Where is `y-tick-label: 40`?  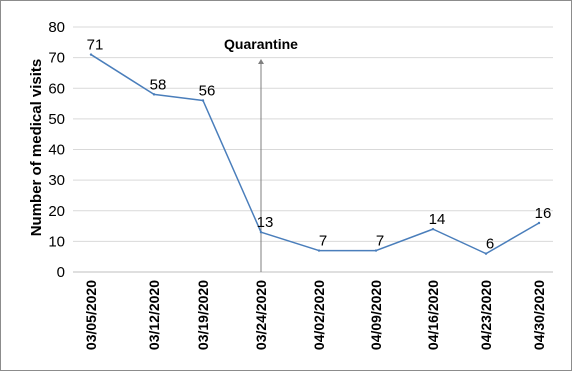 y-tick-label: 40 is located at coordinates (56, 150).